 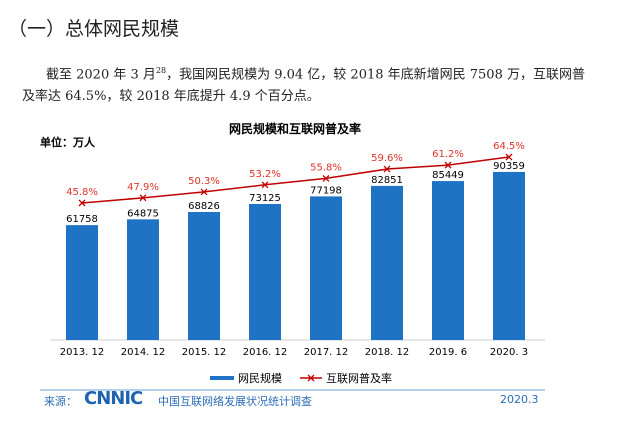 What do you see at coordinates (509, 352) in the screenshot?
I see `x-tick-label: 2020. 3` at bounding box center [509, 352].